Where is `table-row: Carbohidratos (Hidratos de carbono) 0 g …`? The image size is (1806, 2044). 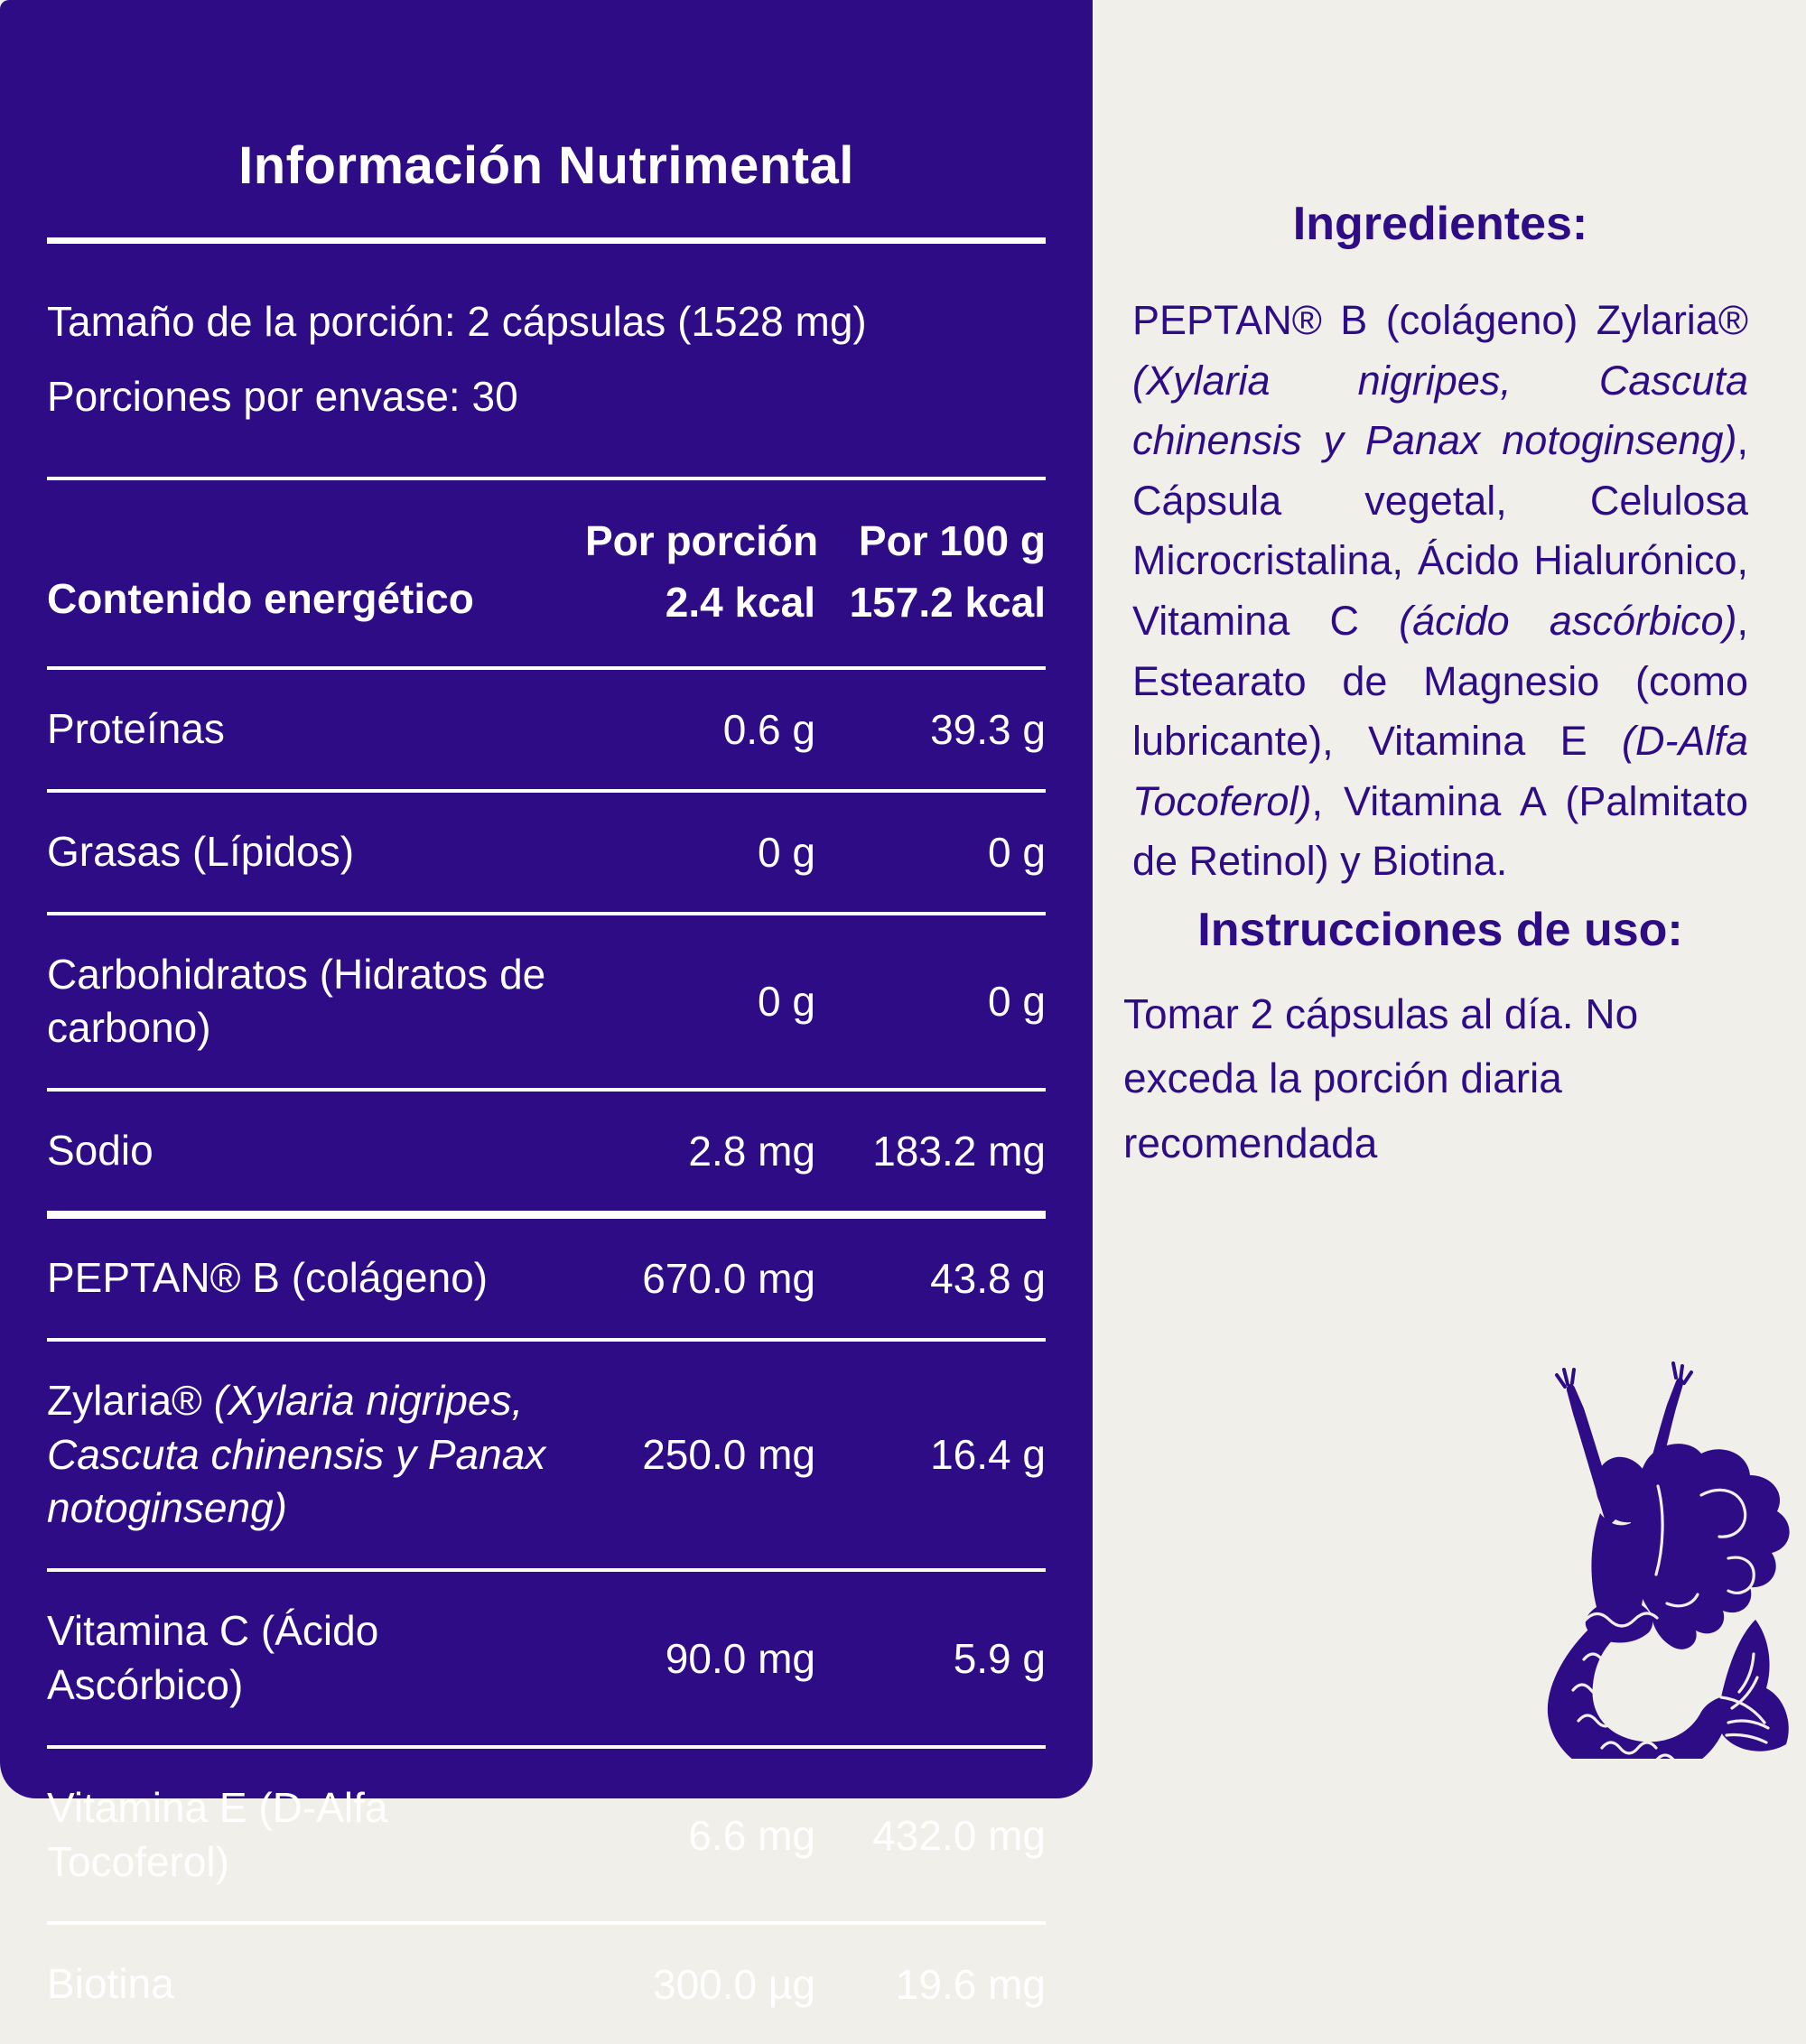 table-row: Carbohidratos (Hidratos de carbono) 0 g … is located at coordinates (546, 1002).